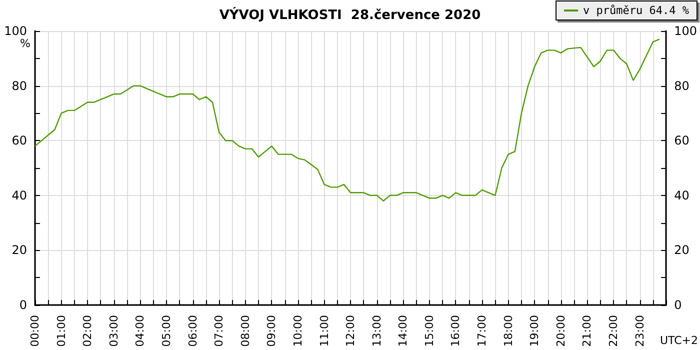  I want to click on x-tick-label: 06:00, so click(193, 331).